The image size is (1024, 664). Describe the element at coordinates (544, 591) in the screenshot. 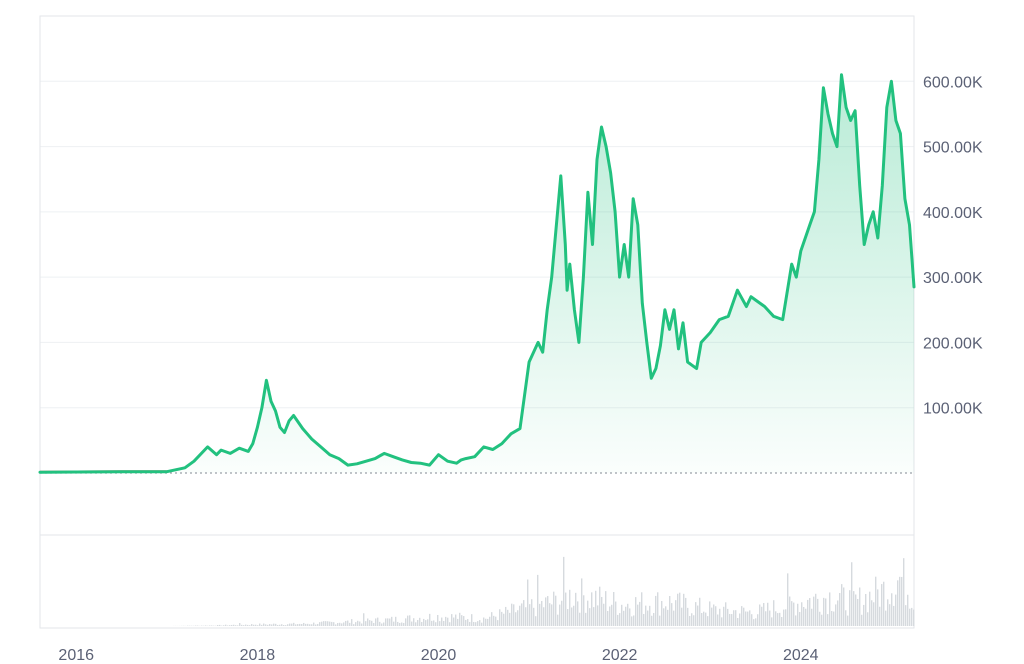

I see `volume-bars` at that location.